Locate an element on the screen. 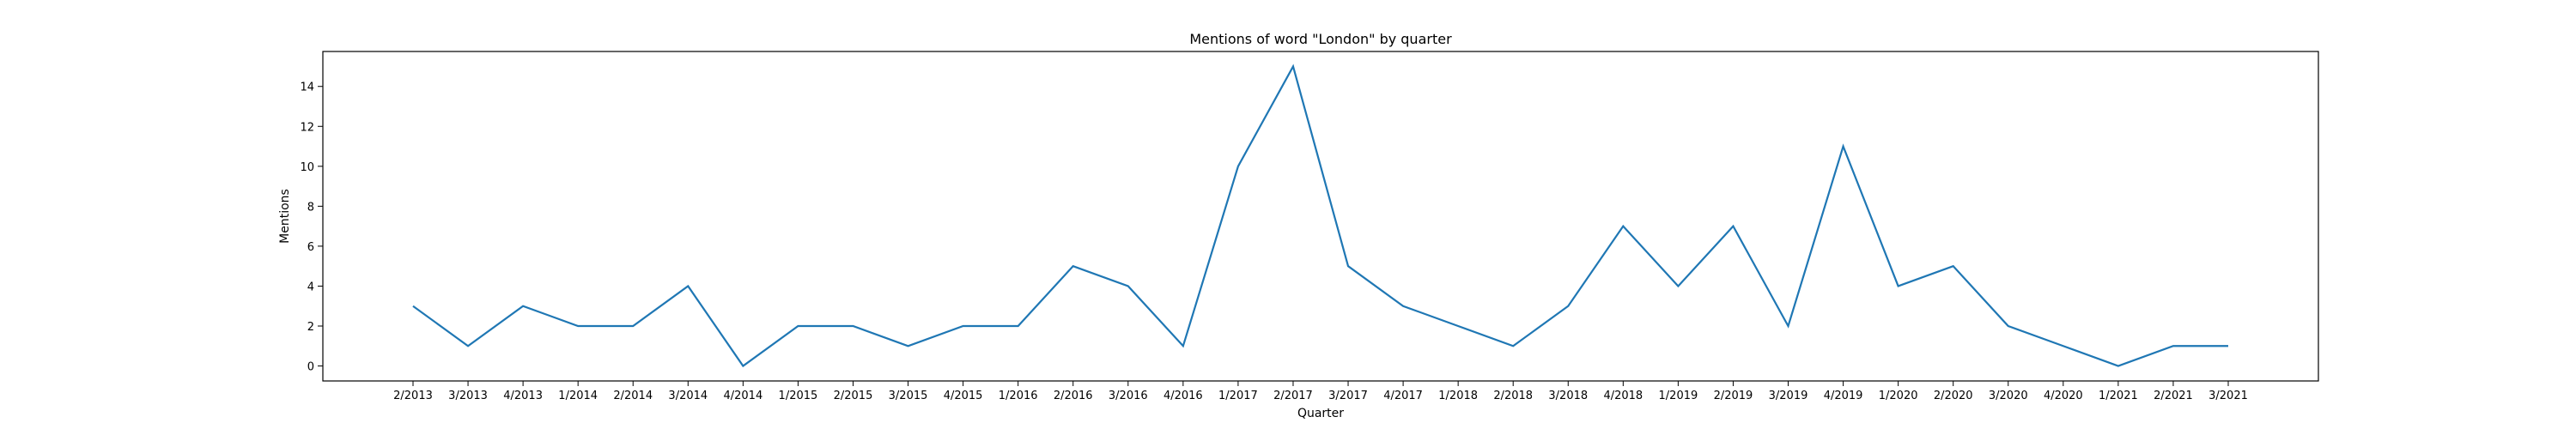 The width and height of the screenshot is (2576, 429). x-tick-label: 1/2021 is located at coordinates (2119, 396).